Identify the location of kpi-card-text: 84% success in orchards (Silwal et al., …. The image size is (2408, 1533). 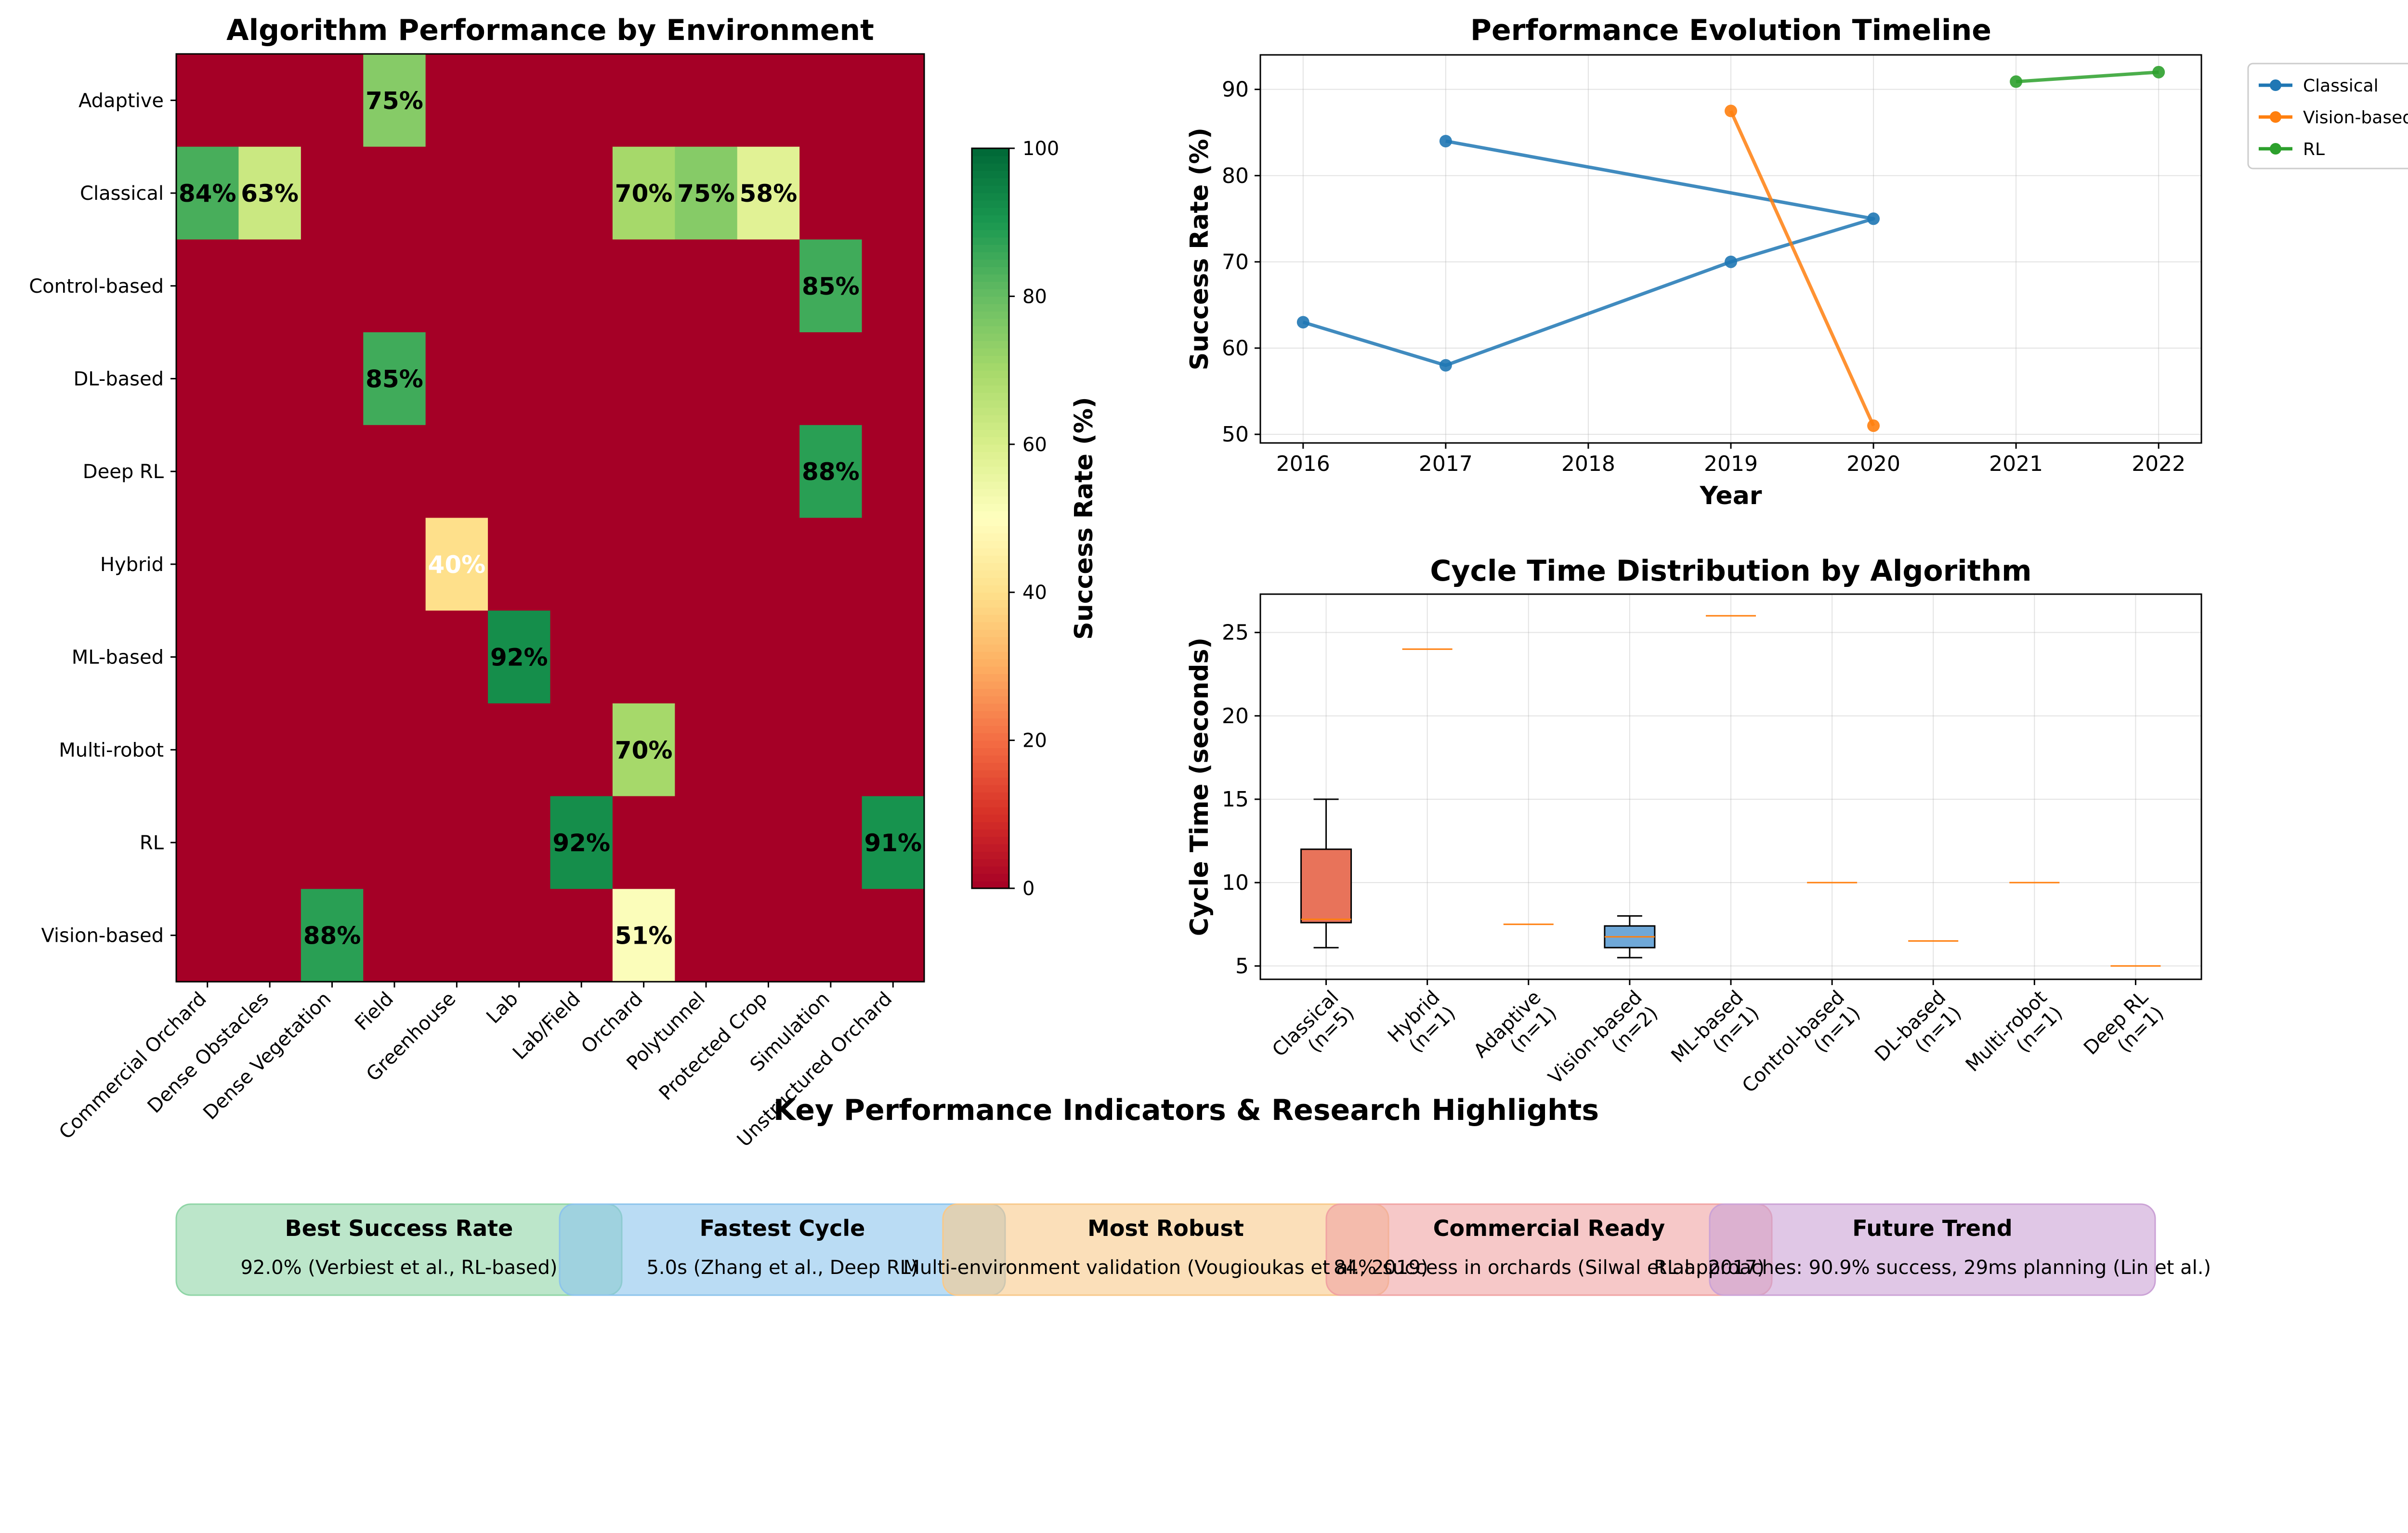
(1549, 1268).